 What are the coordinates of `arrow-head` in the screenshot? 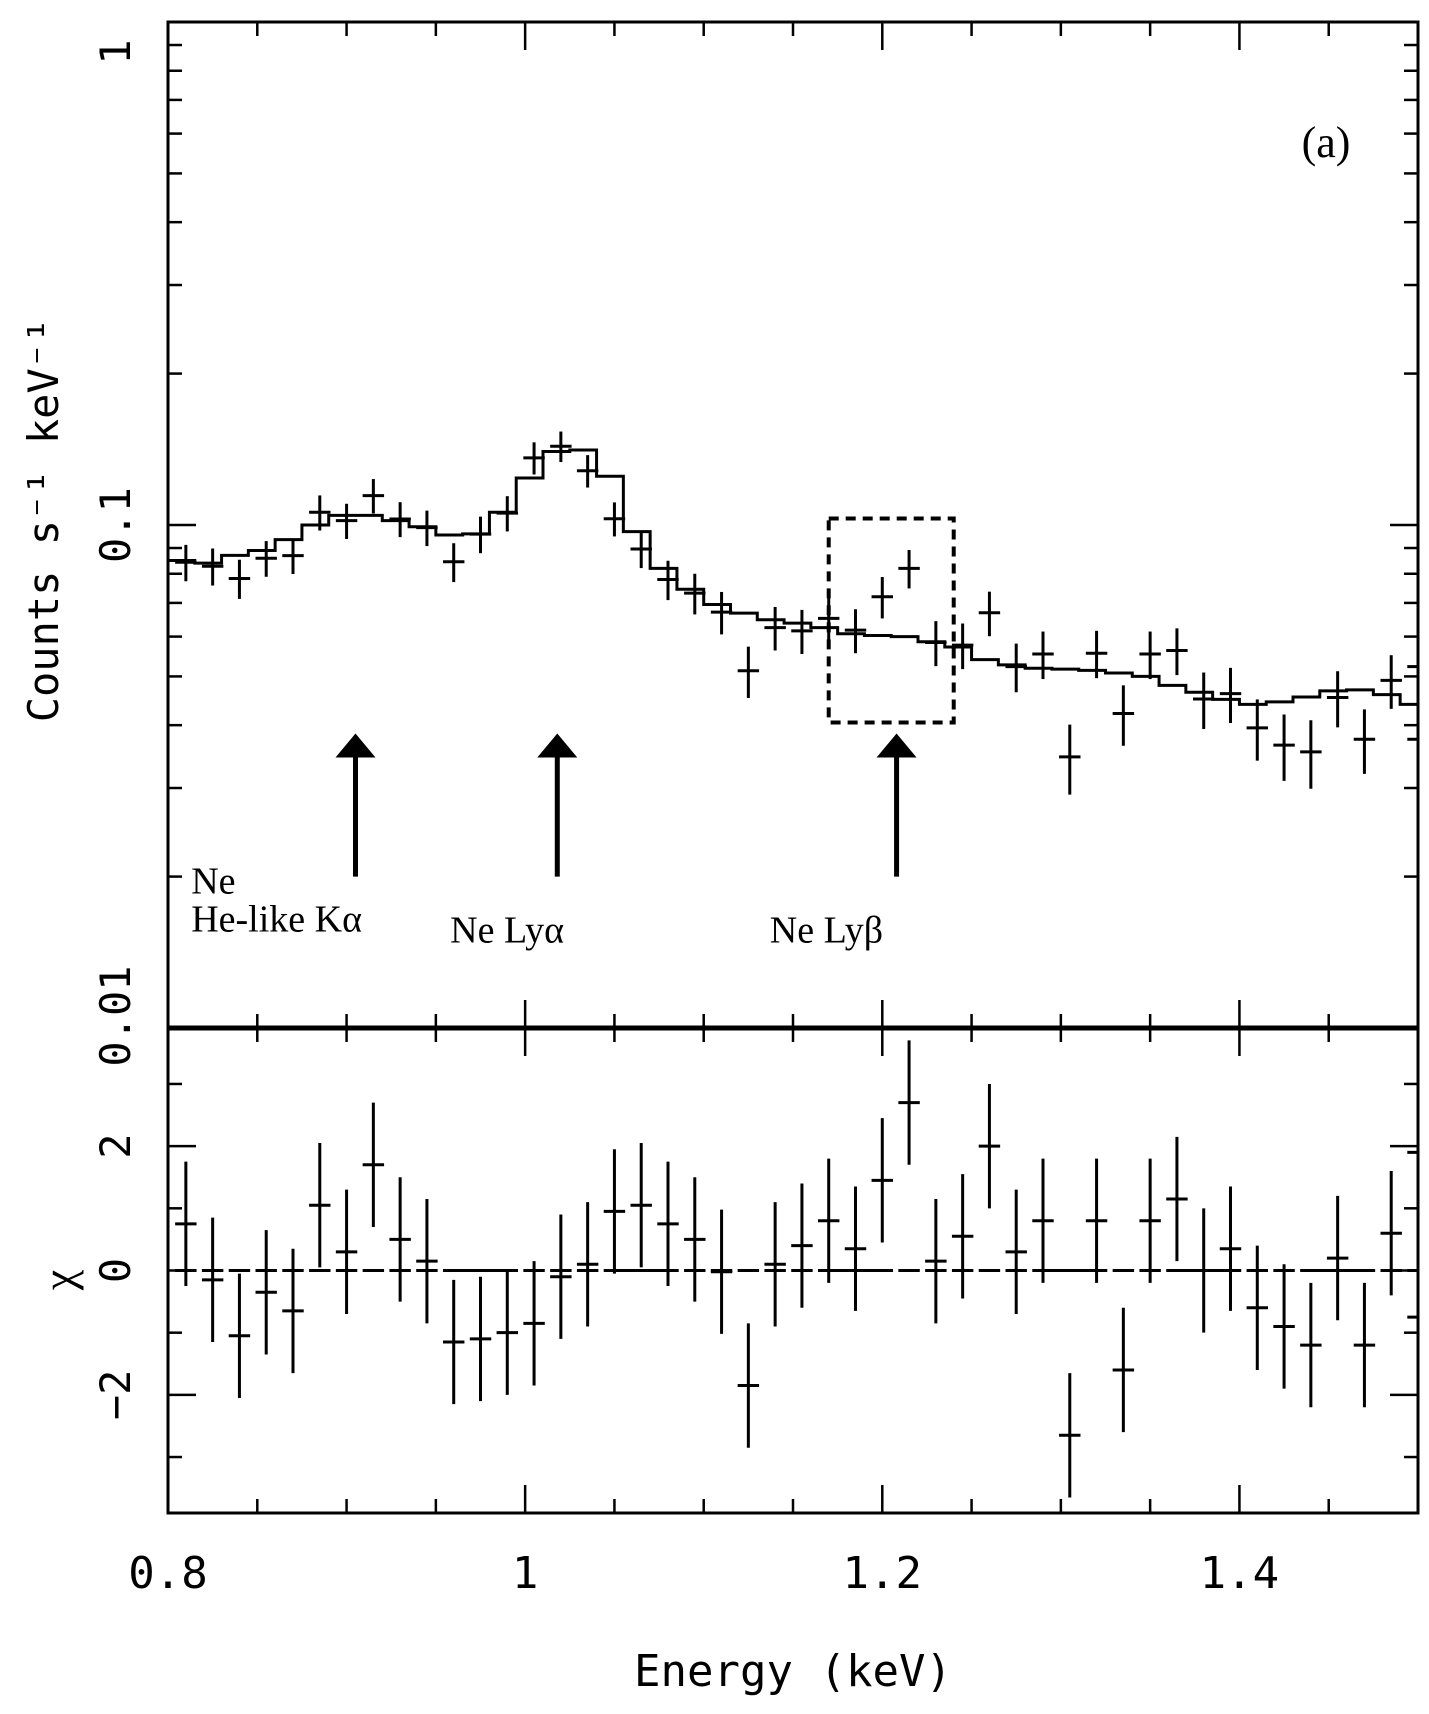 It's located at (896, 745).